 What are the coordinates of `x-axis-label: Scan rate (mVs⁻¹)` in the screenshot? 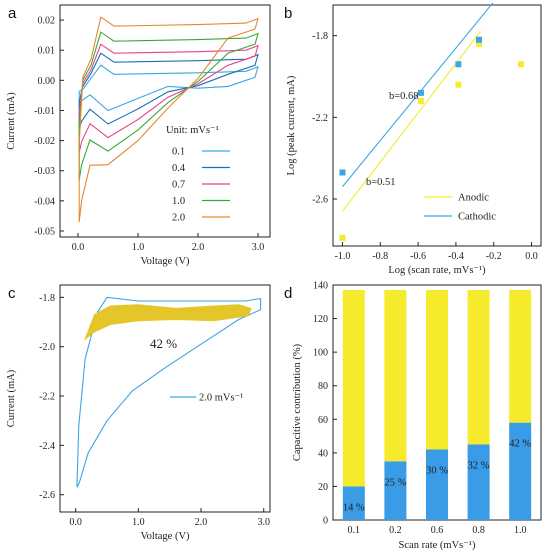 It's located at (437, 545).